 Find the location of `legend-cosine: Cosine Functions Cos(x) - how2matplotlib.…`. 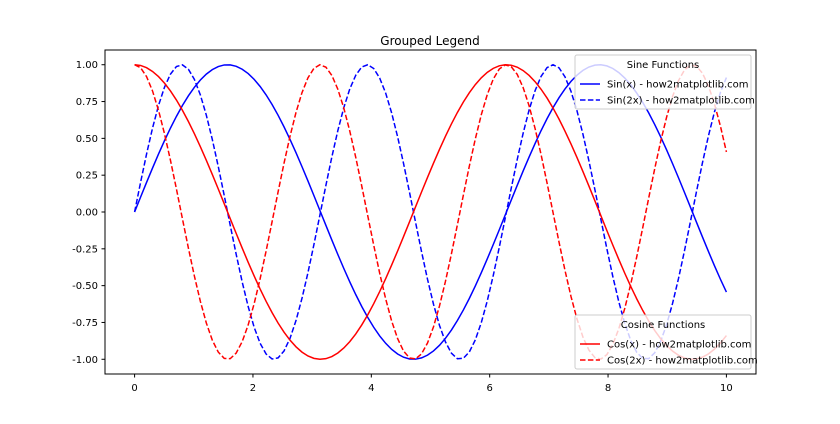

legend-cosine: Cosine Functions Cos(x) - how2matplotlib.… is located at coordinates (666, 342).